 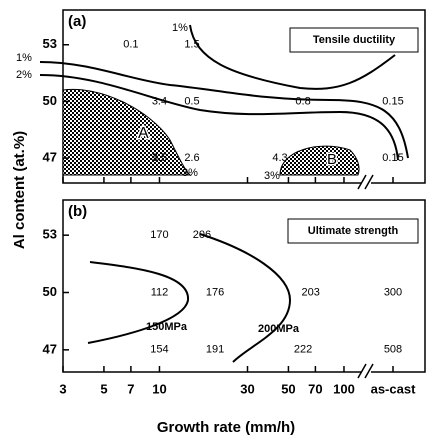 I want to click on contour-label: 150MPa, so click(x=167, y=327).